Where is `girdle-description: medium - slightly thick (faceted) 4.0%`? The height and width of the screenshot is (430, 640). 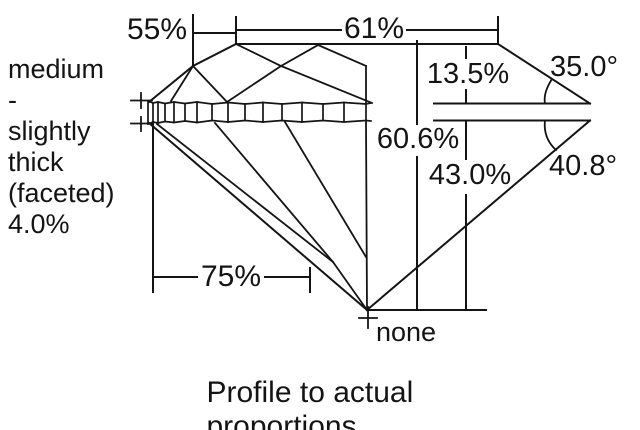 girdle-description: medium - slightly thick (faceted) 4.0% is located at coordinates (61, 147).